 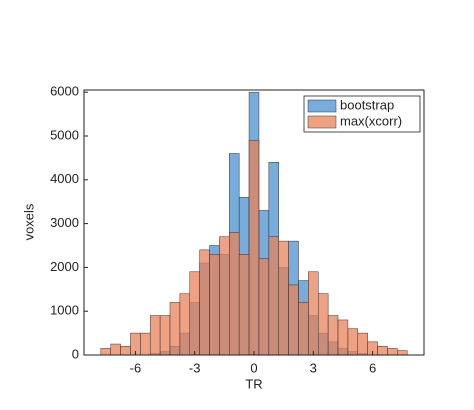 What do you see at coordinates (64, 310) in the screenshot?
I see `y-tick-label: 1000` at bounding box center [64, 310].